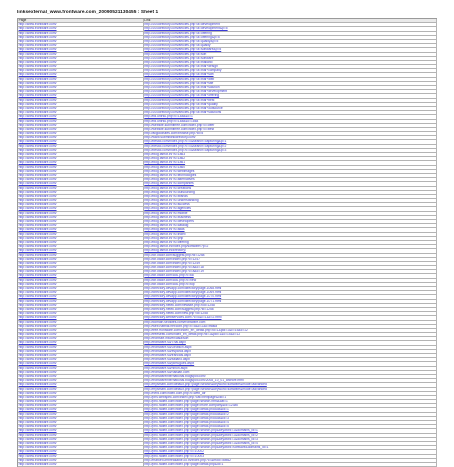 Image resolution: width=454 pixels, height=467 pixels. I want to click on external-link: http://dir.otcdir.com/index.php?c=a&c=18, so click(290, 268).